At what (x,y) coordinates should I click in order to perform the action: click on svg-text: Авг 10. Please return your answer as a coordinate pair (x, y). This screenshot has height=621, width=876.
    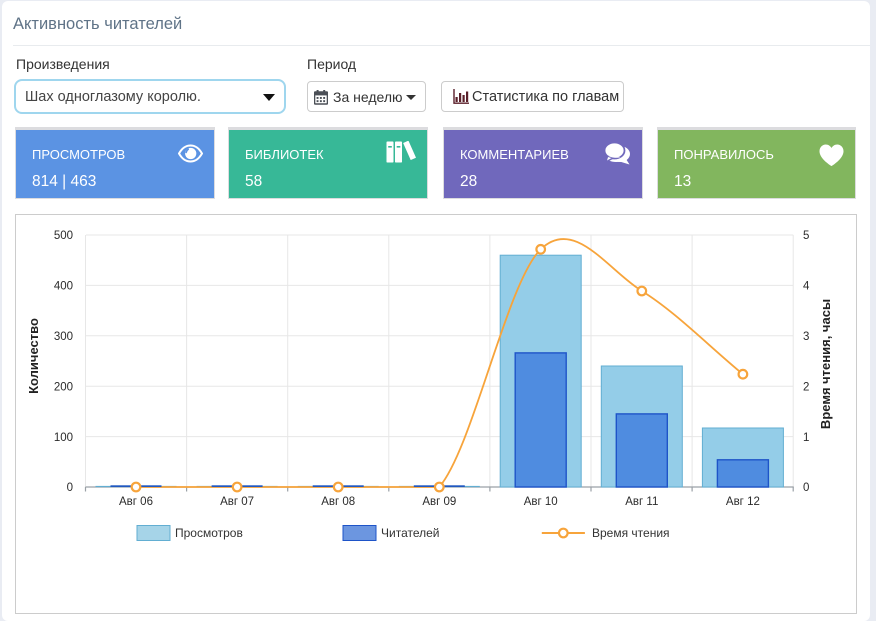
    Looking at the image, I should click on (541, 502).